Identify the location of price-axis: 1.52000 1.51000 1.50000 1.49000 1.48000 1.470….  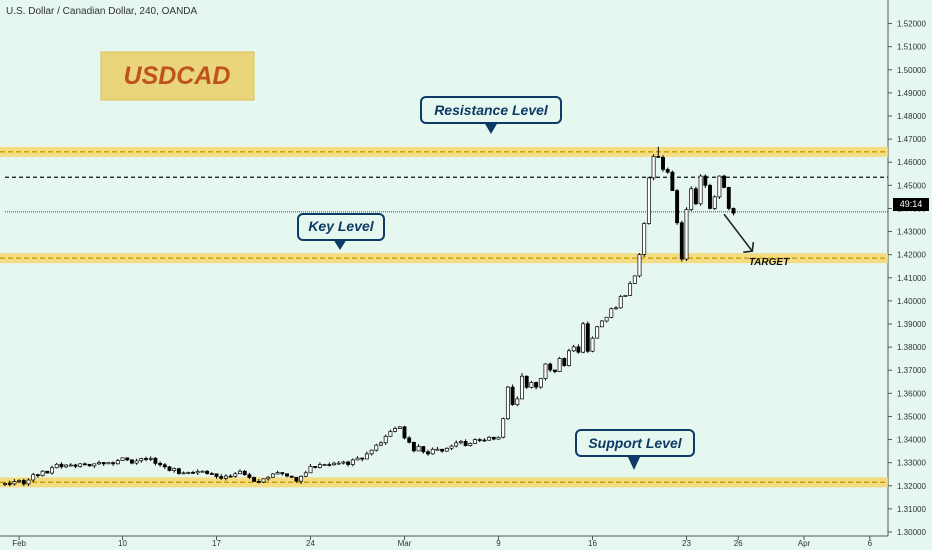
(907, 278).